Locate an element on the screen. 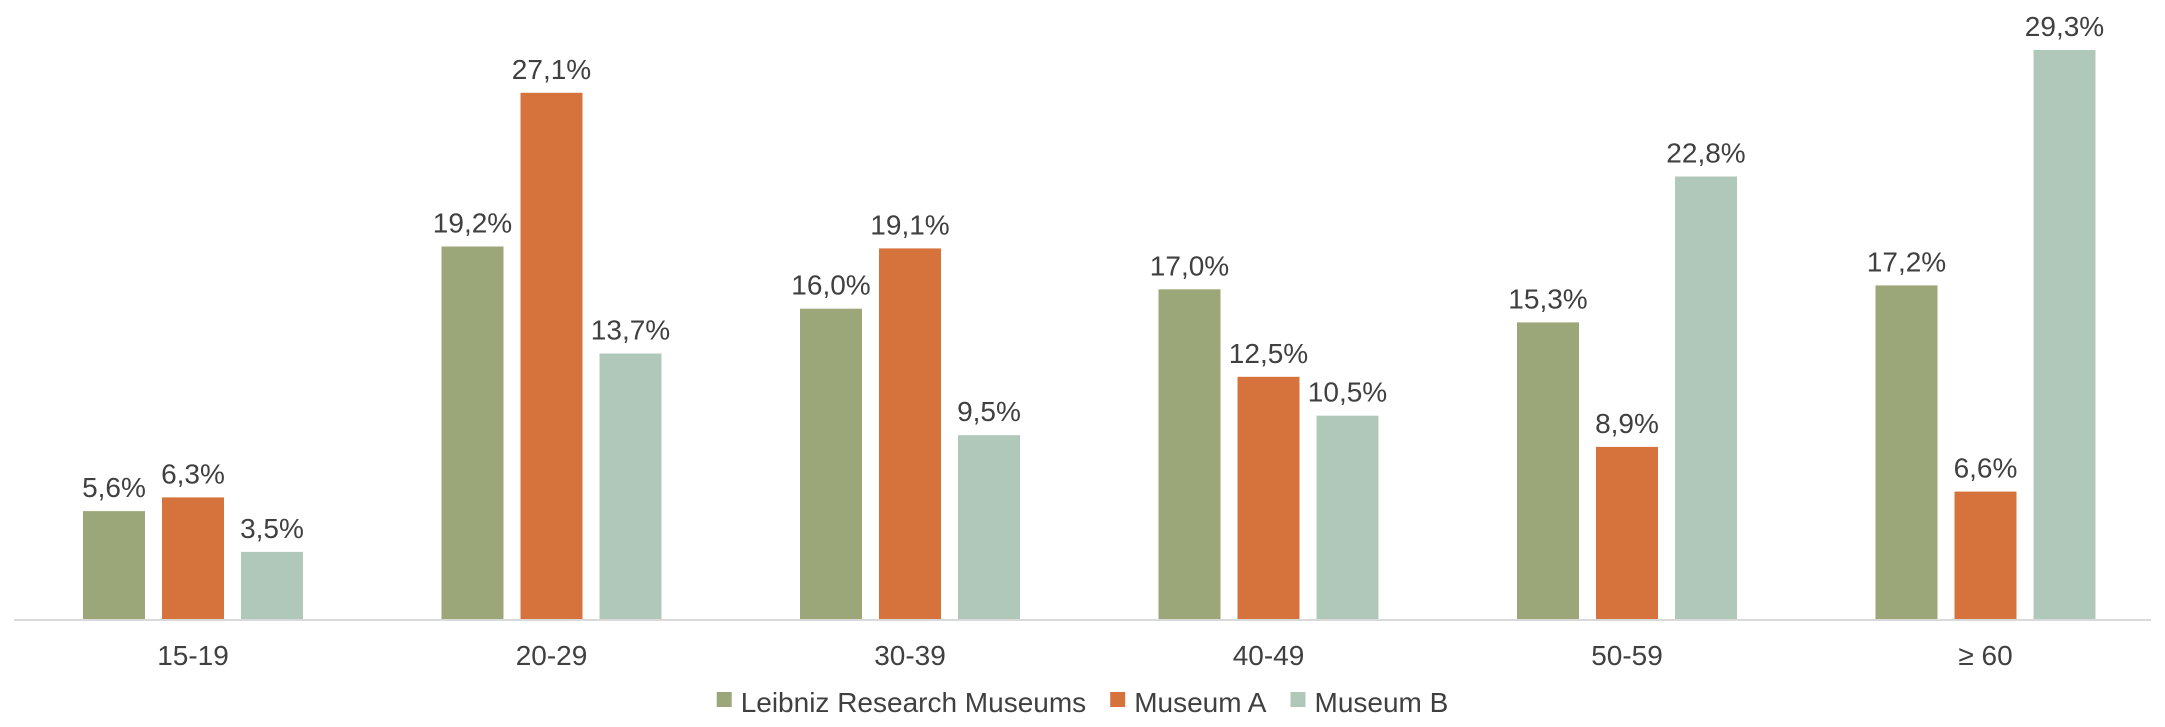 The image size is (2165, 727). data-label: 13,7% is located at coordinates (630, 330).